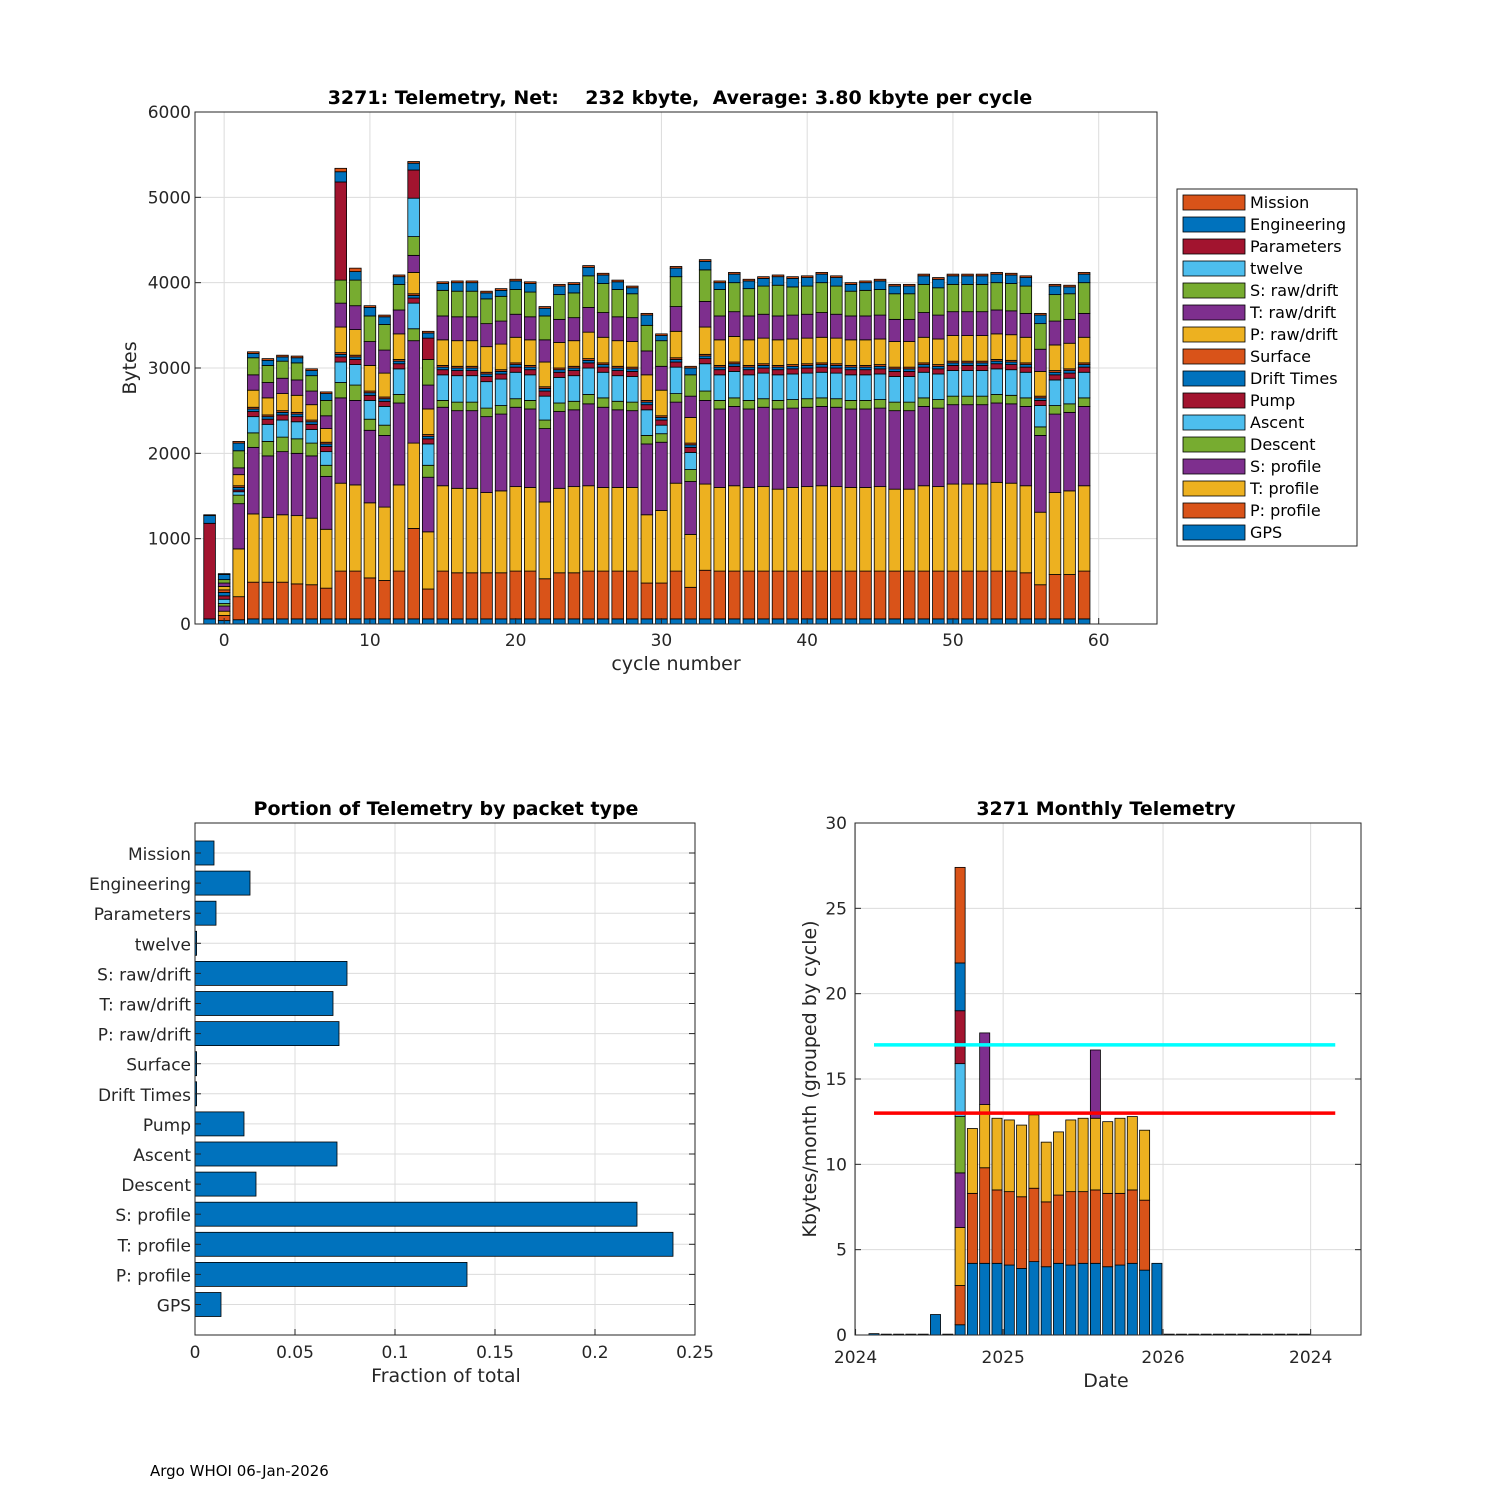  Describe the element at coordinates (1099, 641) in the screenshot. I see `x-tick-label: 60` at that location.